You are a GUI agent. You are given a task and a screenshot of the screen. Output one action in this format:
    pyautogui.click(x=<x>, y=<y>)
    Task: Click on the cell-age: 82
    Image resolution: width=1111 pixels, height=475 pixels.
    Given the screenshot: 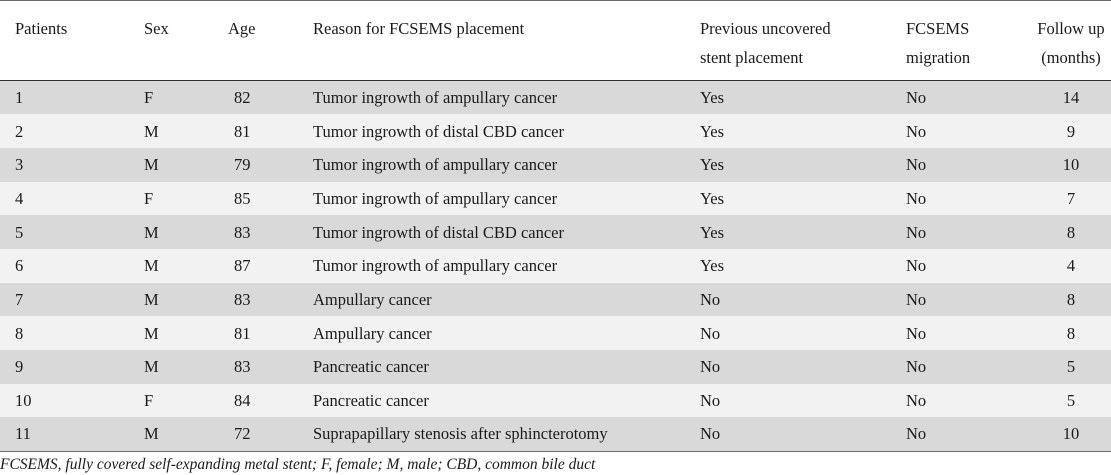 What is the action you would take?
    pyautogui.click(x=242, y=98)
    